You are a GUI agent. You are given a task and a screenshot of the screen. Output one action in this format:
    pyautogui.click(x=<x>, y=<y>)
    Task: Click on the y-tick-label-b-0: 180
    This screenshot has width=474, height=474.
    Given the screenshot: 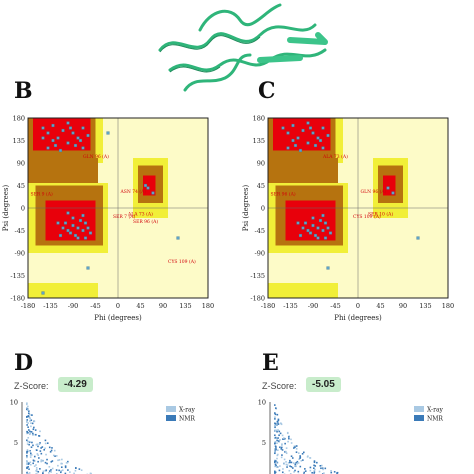 What is the action you would take?
    pyautogui.click(x=19, y=119)
    